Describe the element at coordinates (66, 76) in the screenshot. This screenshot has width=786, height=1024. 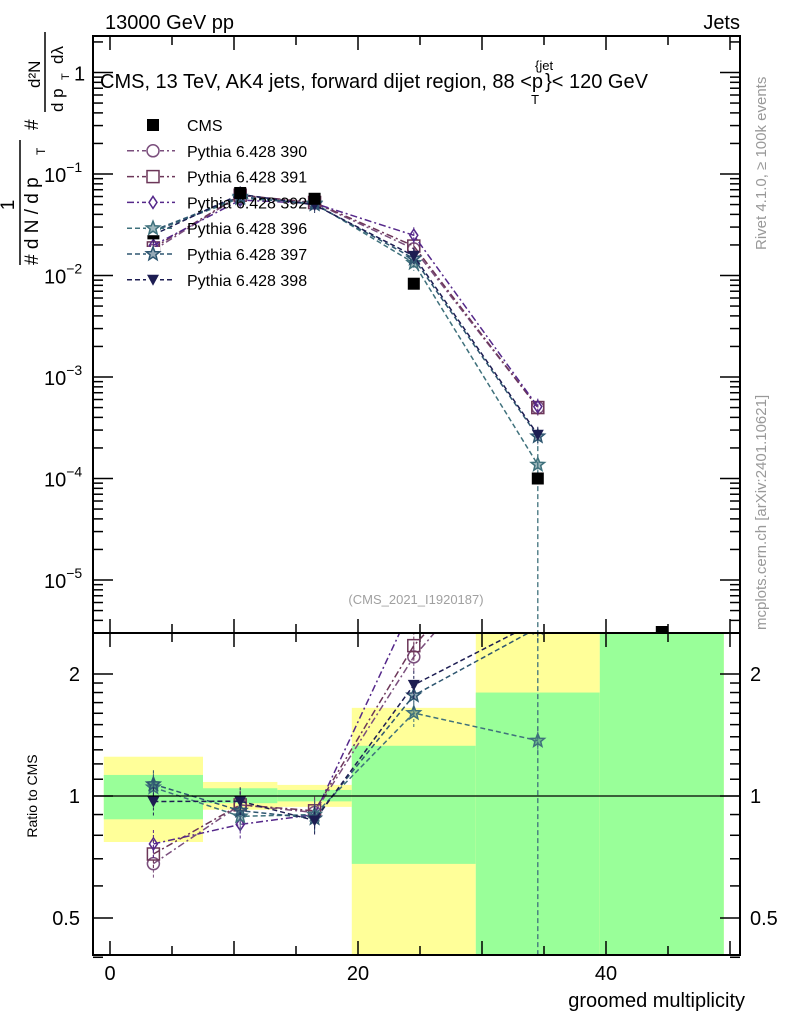
I see `ylabel-7: T` at that location.